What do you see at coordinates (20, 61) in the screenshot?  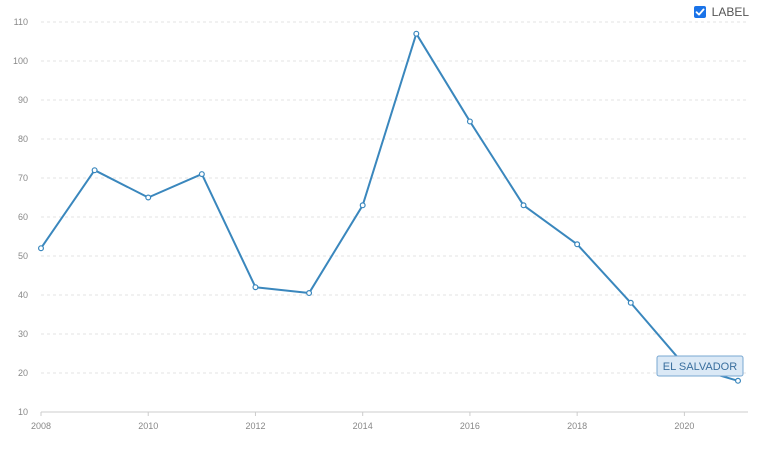 I see `y-tick-label: 100` at bounding box center [20, 61].